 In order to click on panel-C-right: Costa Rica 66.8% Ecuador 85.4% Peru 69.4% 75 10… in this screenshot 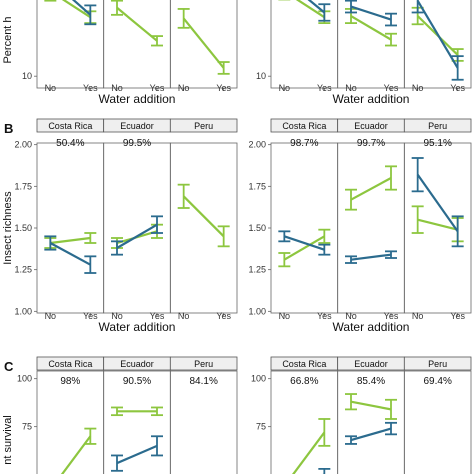, I will do `click(361, 415)`.